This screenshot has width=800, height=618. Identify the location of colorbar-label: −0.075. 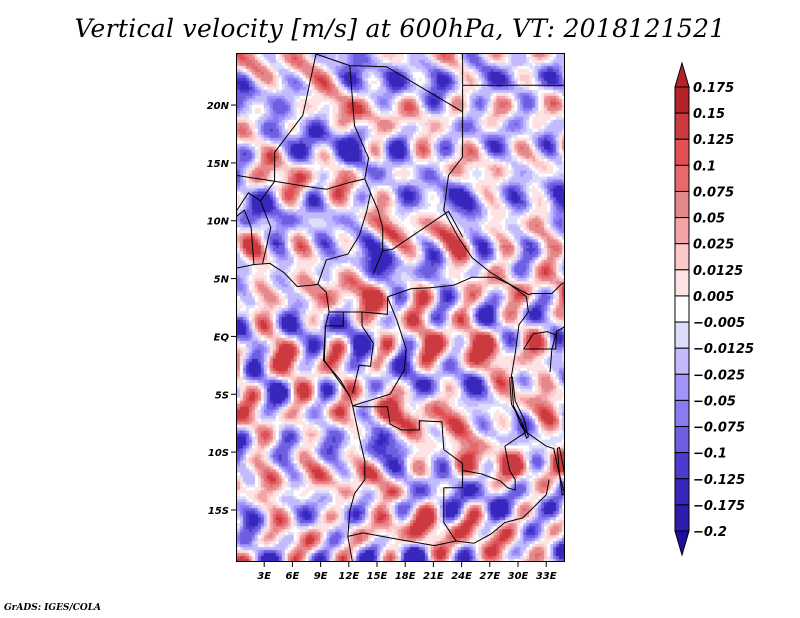
(719, 428).